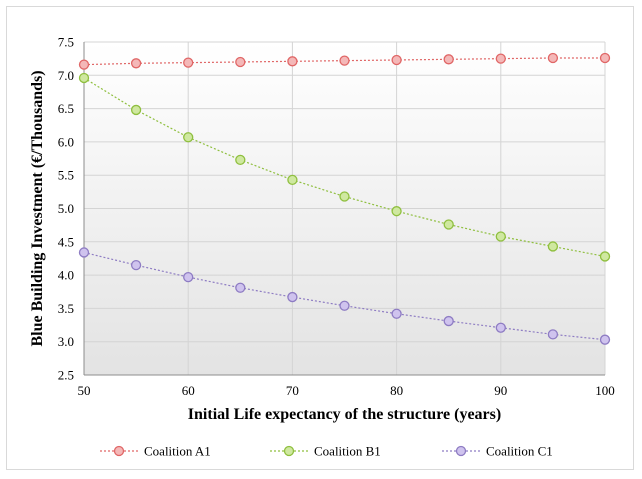  What do you see at coordinates (500, 390) in the screenshot?
I see `x-tick-label: 90` at bounding box center [500, 390].